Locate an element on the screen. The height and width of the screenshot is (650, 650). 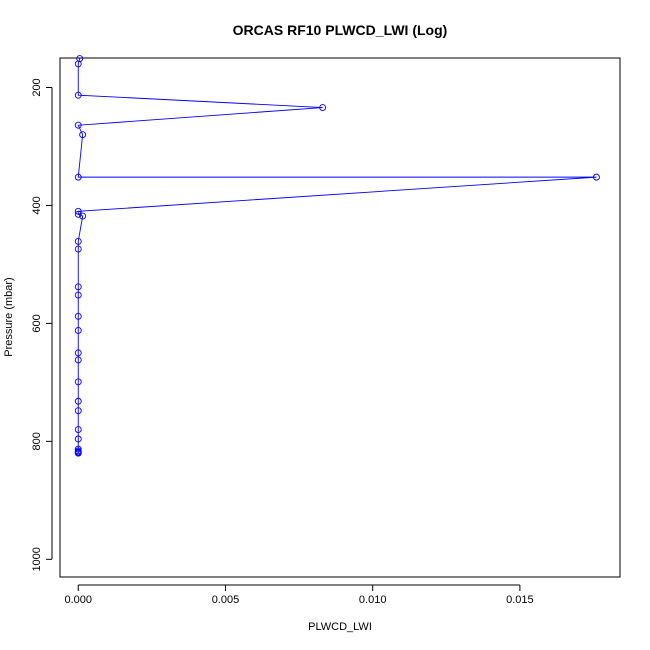
y-tick-label: 200 is located at coordinates (37, 87).